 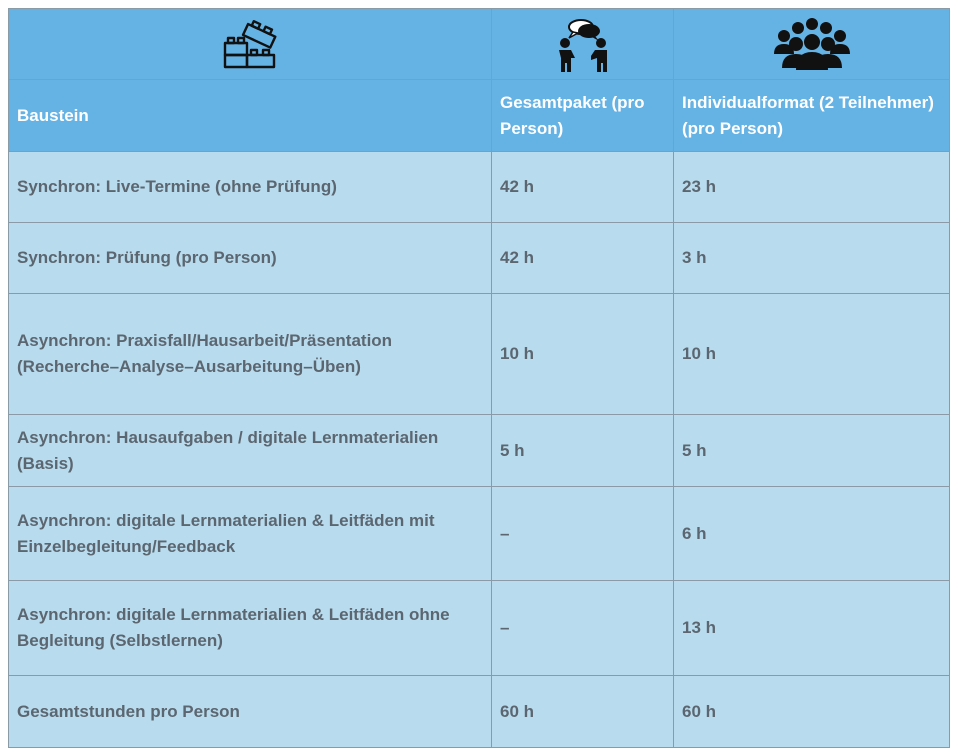 I want to click on icon-cell-baustein, so click(x=250, y=44).